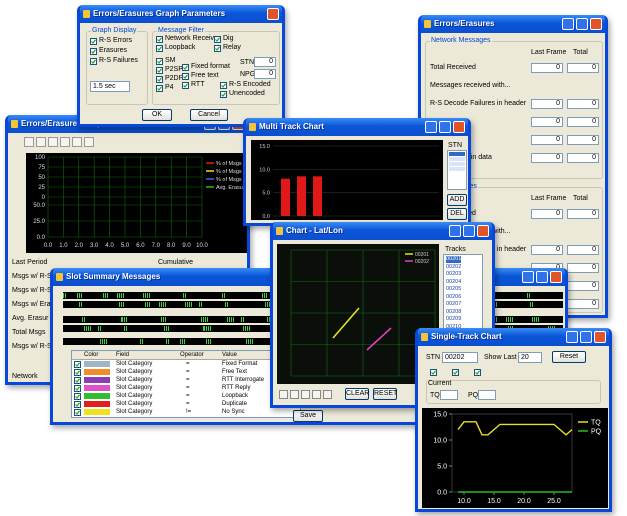 The width and height of the screenshot is (627, 516). Describe the element at coordinates (457, 214) in the screenshot. I see `button: DEL` at that location.